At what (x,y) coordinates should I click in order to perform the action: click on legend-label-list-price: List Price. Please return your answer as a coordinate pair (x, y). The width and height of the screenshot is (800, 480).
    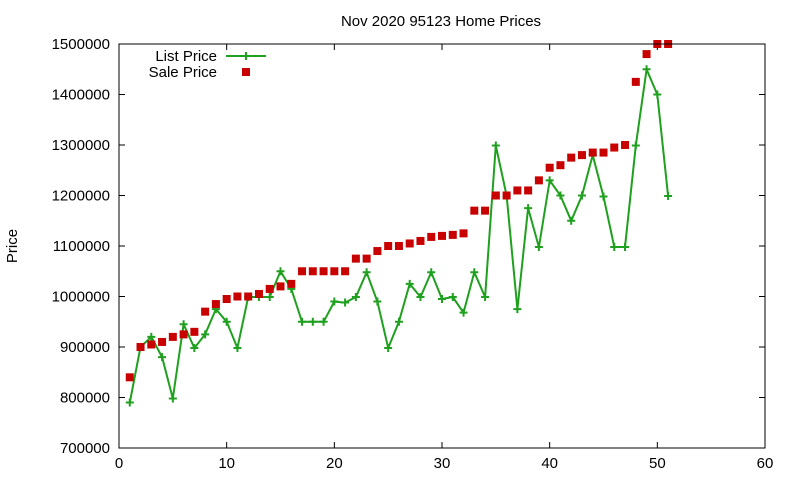
    Looking at the image, I should click on (186, 56).